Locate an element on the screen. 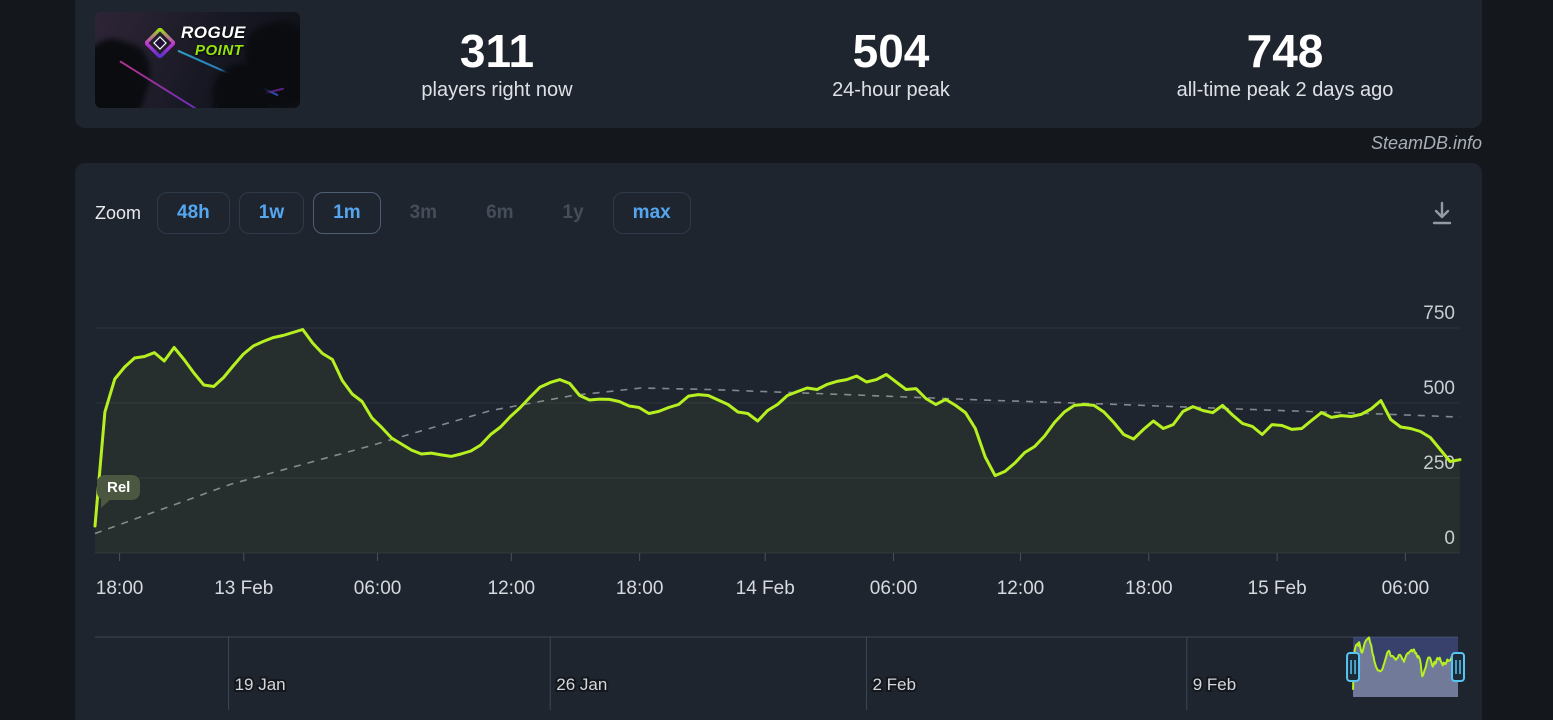  zoom-button-3m: 3m is located at coordinates (423, 213).